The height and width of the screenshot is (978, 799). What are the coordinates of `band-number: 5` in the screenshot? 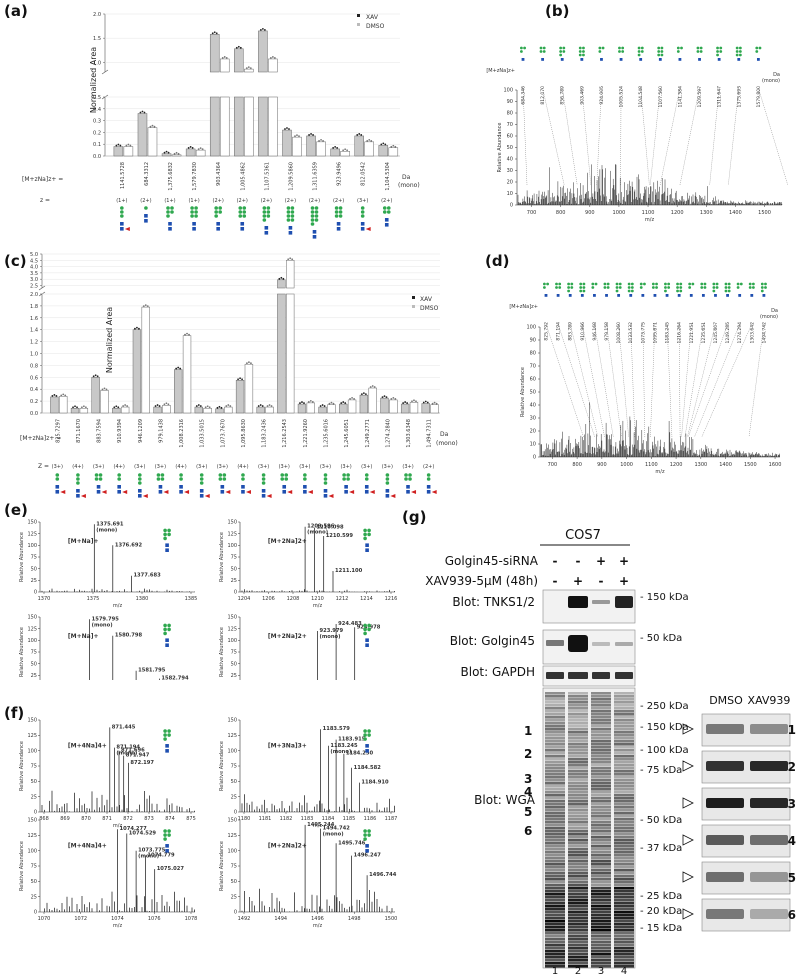 It's located at (528, 812).